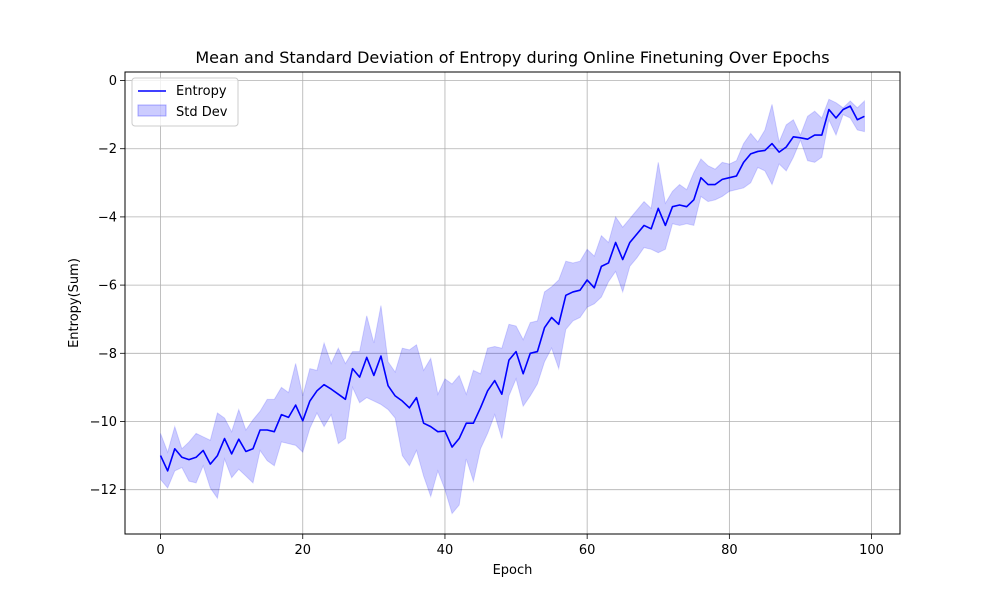 This screenshot has height=600, width=1000. What do you see at coordinates (160, 550) in the screenshot?
I see `x-tick-label: 0` at bounding box center [160, 550].